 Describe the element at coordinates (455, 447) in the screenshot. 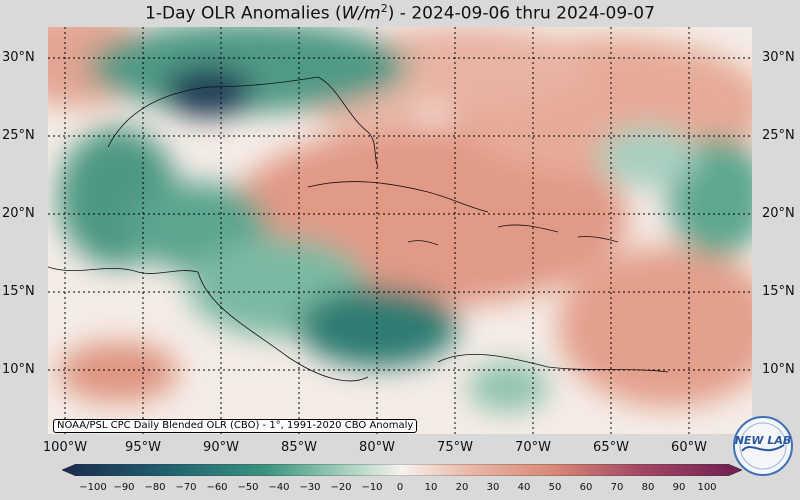

I see `lon-label: 75°W` at that location.